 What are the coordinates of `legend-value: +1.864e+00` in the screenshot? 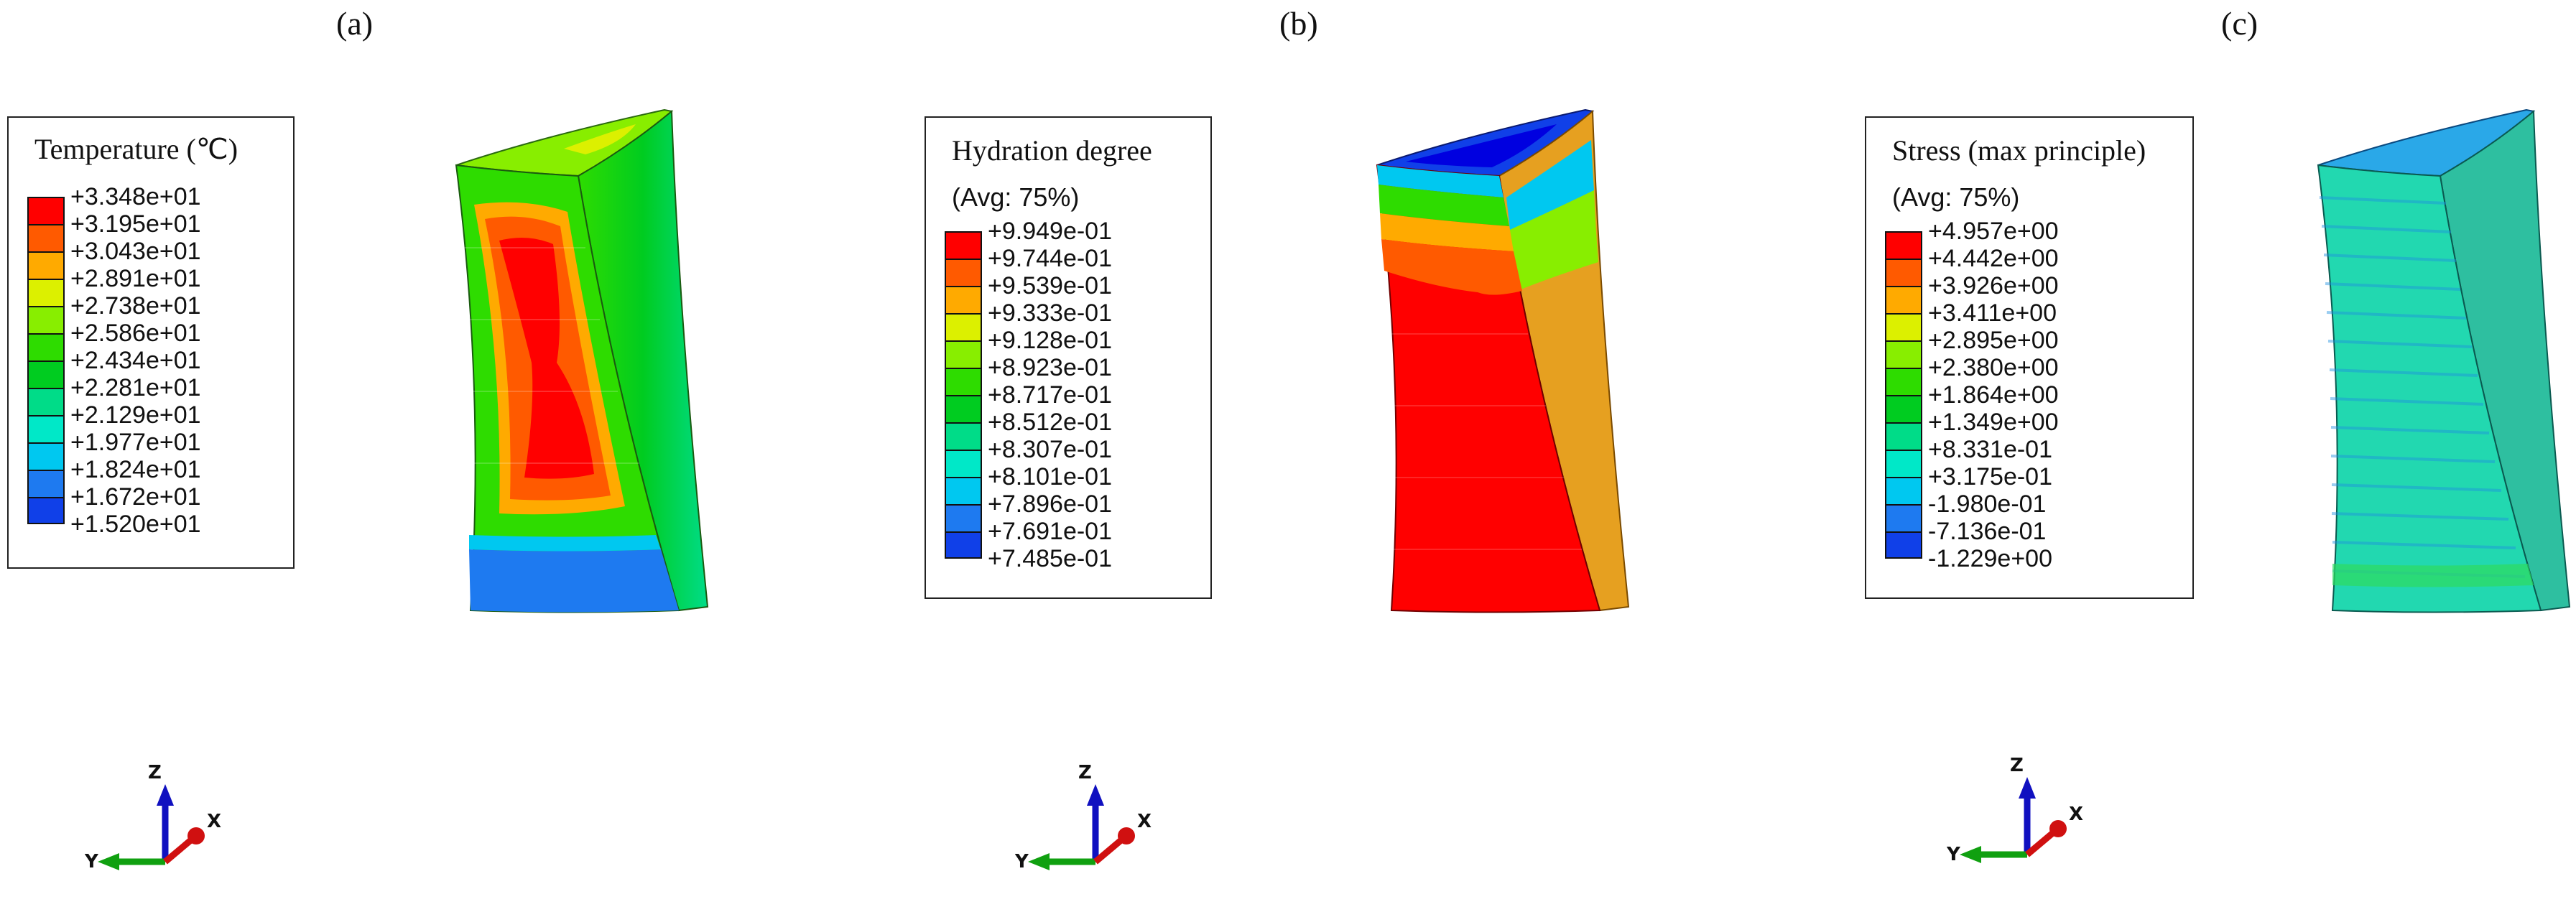 It's located at (1993, 395).